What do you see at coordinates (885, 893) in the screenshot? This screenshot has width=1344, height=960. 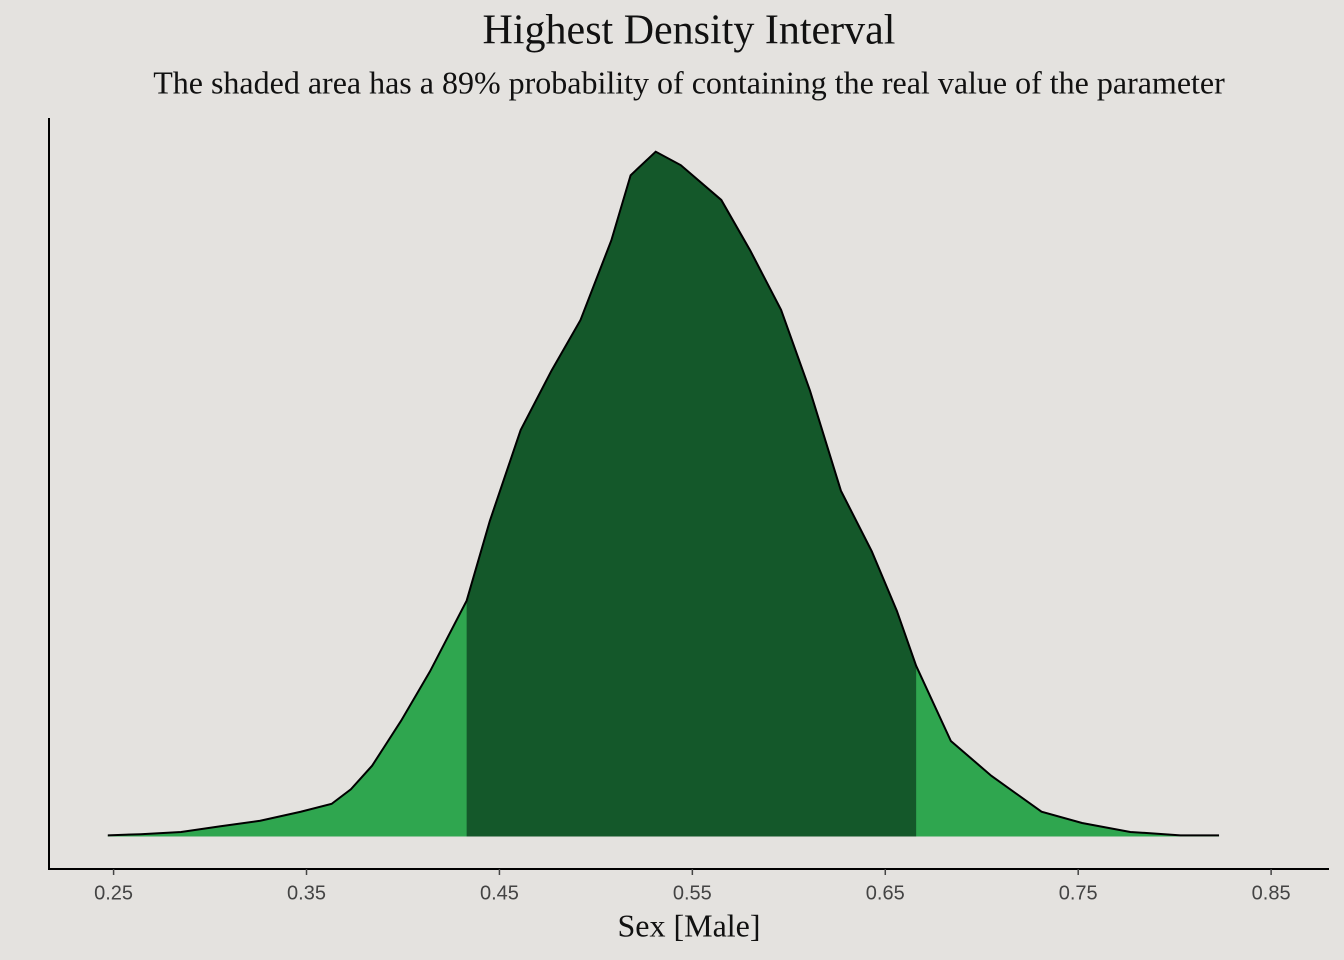 I see `x-tick-label: 0.65` at bounding box center [885, 893].